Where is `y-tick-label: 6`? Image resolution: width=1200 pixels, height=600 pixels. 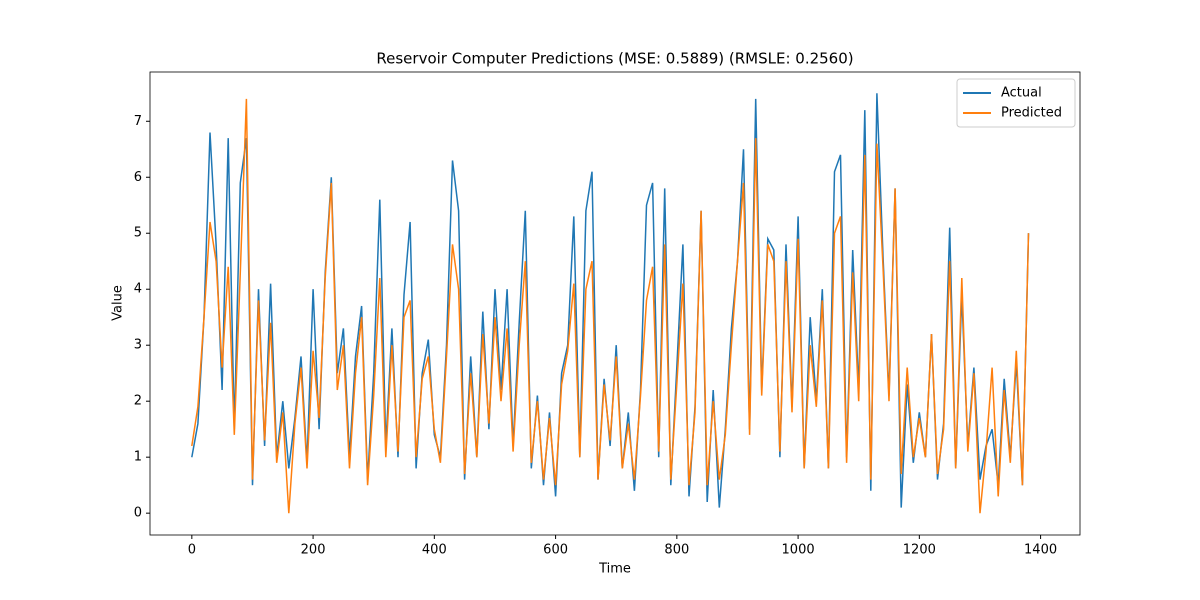
y-tick-label: 6 is located at coordinates (138, 177).